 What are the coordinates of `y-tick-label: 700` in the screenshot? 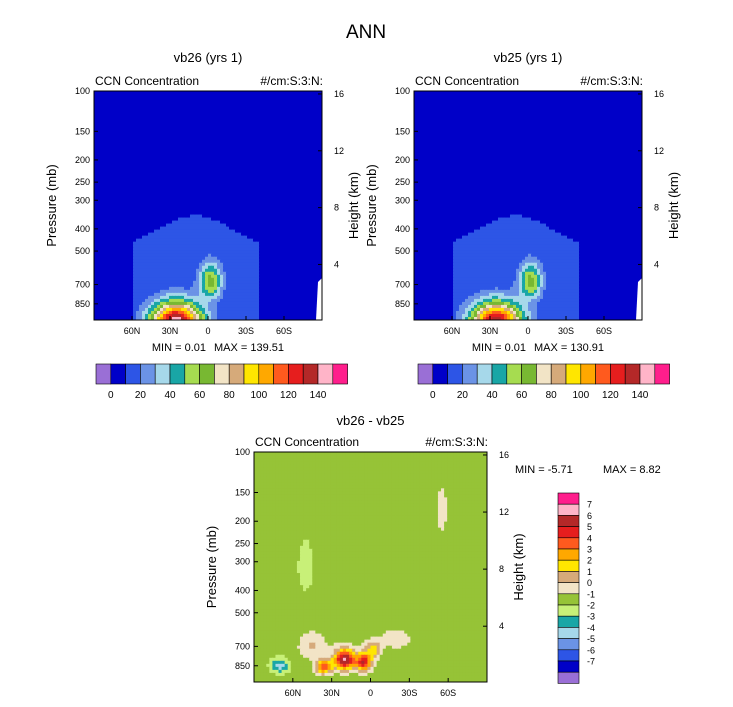 It's located at (82, 285).